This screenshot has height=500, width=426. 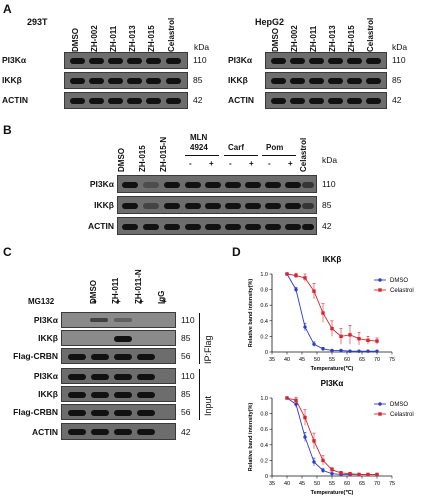 What do you see at coordinates (380, 404) in the screenshot?
I see `pi3k-legend-0-marker` at bounding box center [380, 404].